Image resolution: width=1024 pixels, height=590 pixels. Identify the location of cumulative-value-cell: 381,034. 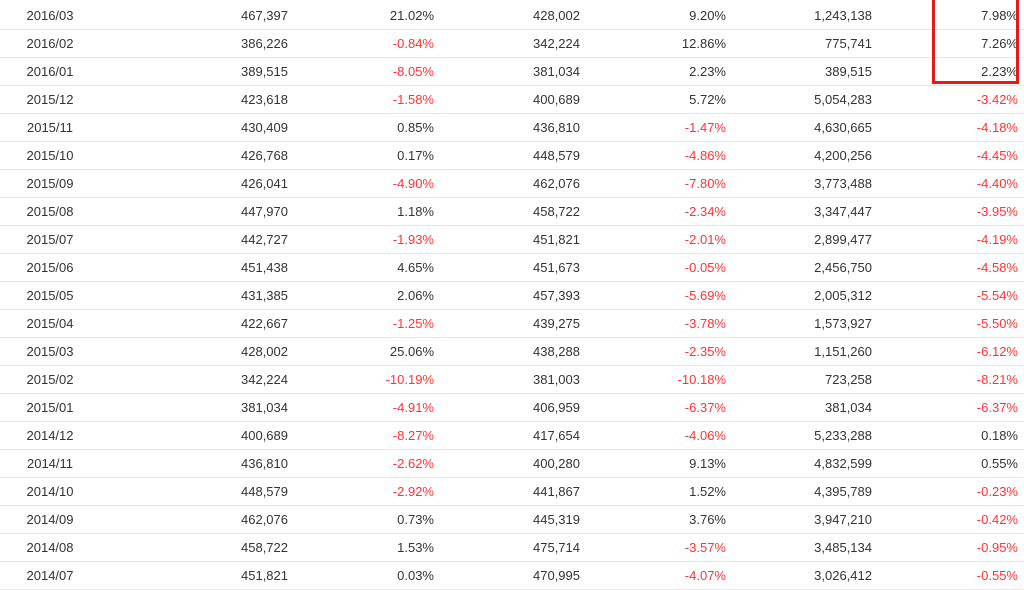
(799, 407).